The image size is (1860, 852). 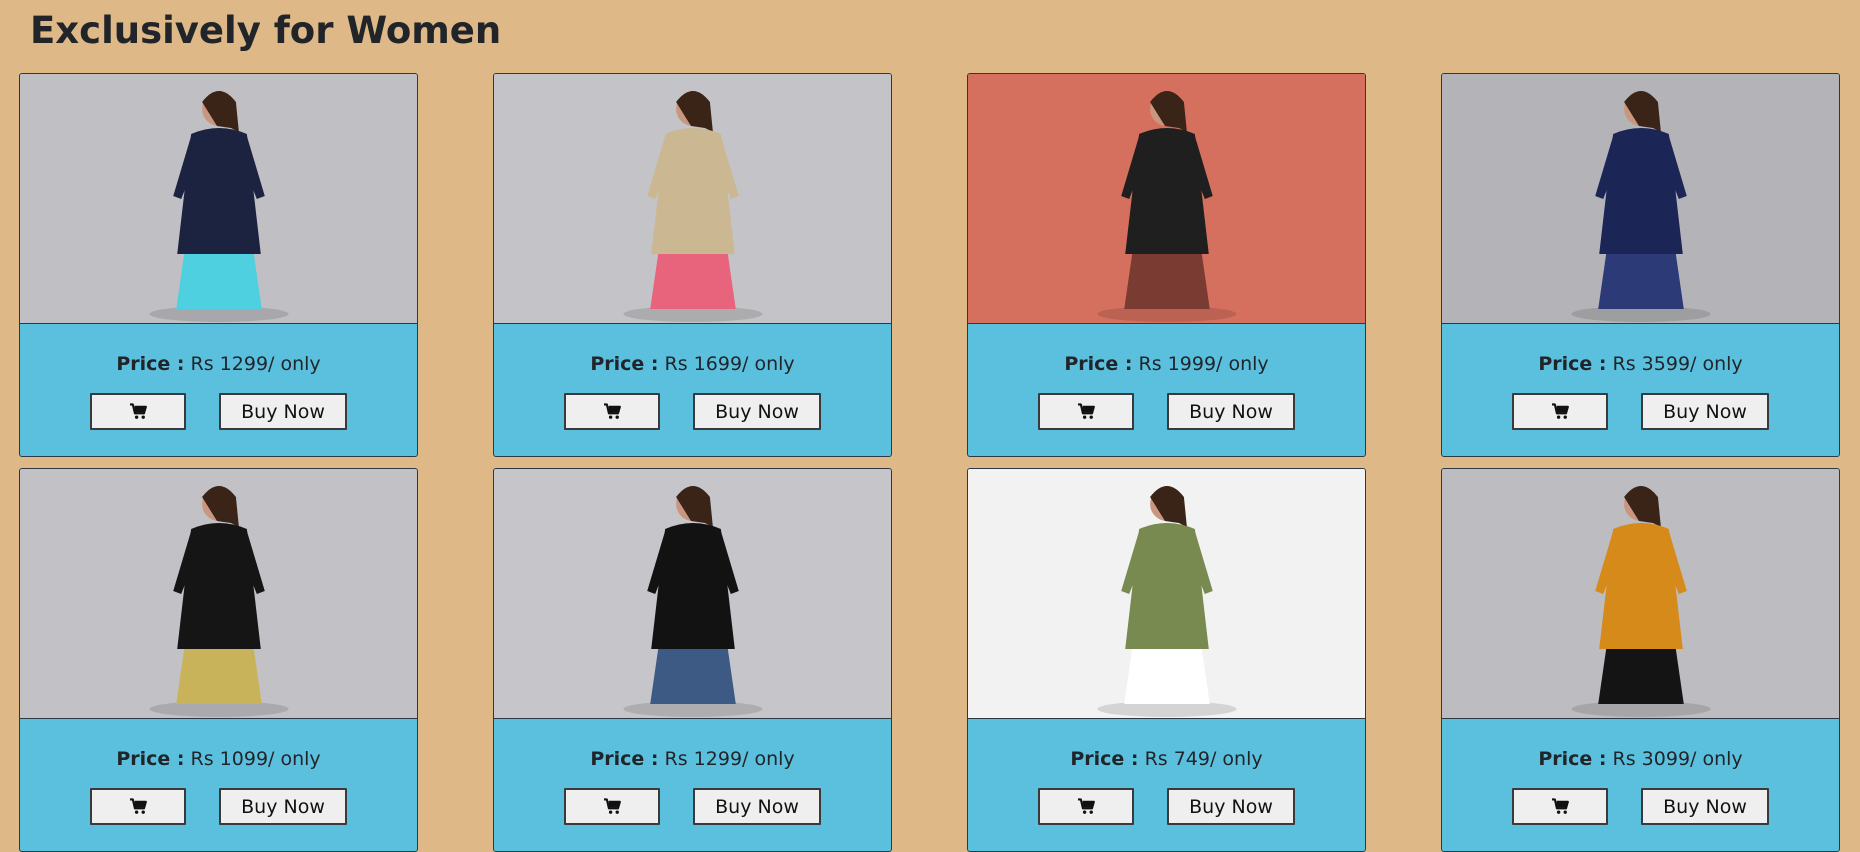 I want to click on product-price: Price : Rs 1699/ only, so click(x=692, y=364).